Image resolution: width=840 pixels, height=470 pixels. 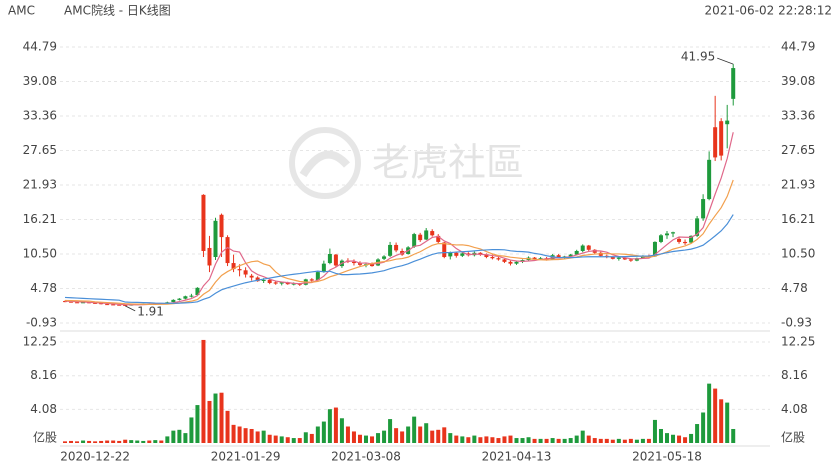 I want to click on y-tick-label: -0.93, so click(x=41, y=323).